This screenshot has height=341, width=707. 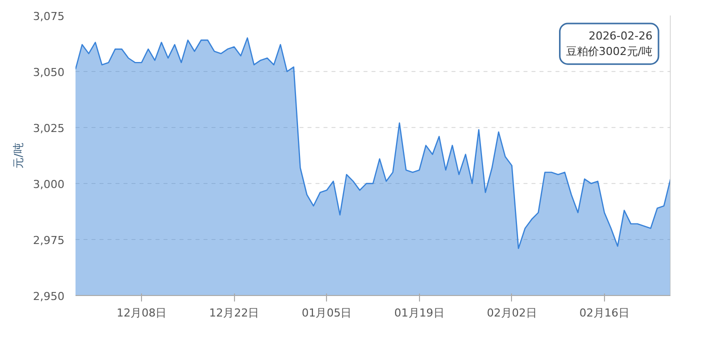 I want to click on x-tick-label: 02月02日, so click(x=511, y=313).